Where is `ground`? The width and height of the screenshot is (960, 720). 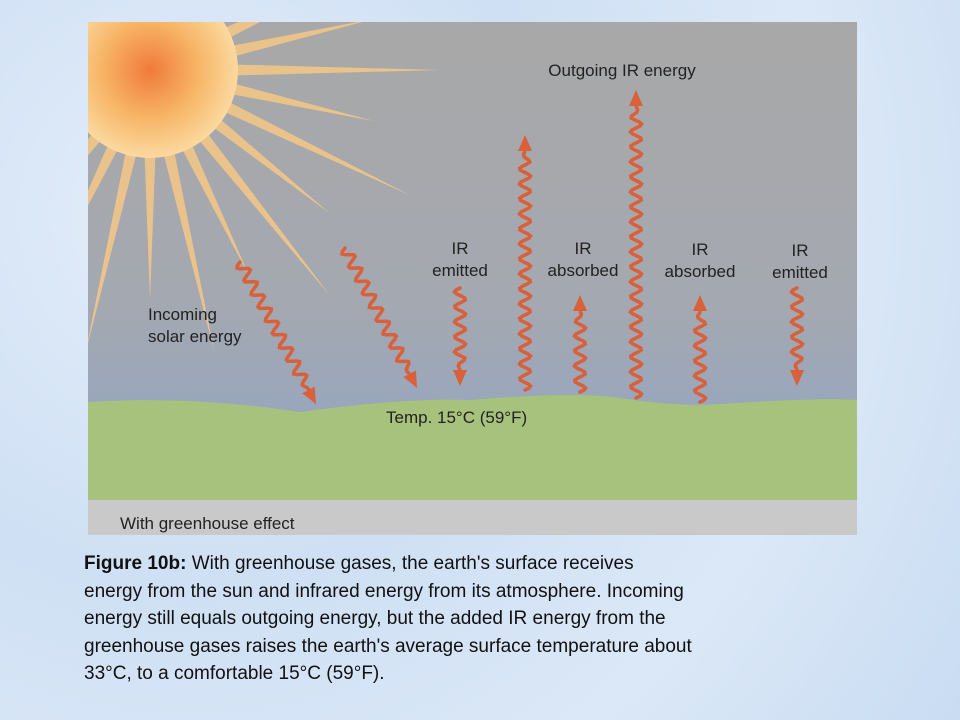 ground is located at coordinates (472, 447).